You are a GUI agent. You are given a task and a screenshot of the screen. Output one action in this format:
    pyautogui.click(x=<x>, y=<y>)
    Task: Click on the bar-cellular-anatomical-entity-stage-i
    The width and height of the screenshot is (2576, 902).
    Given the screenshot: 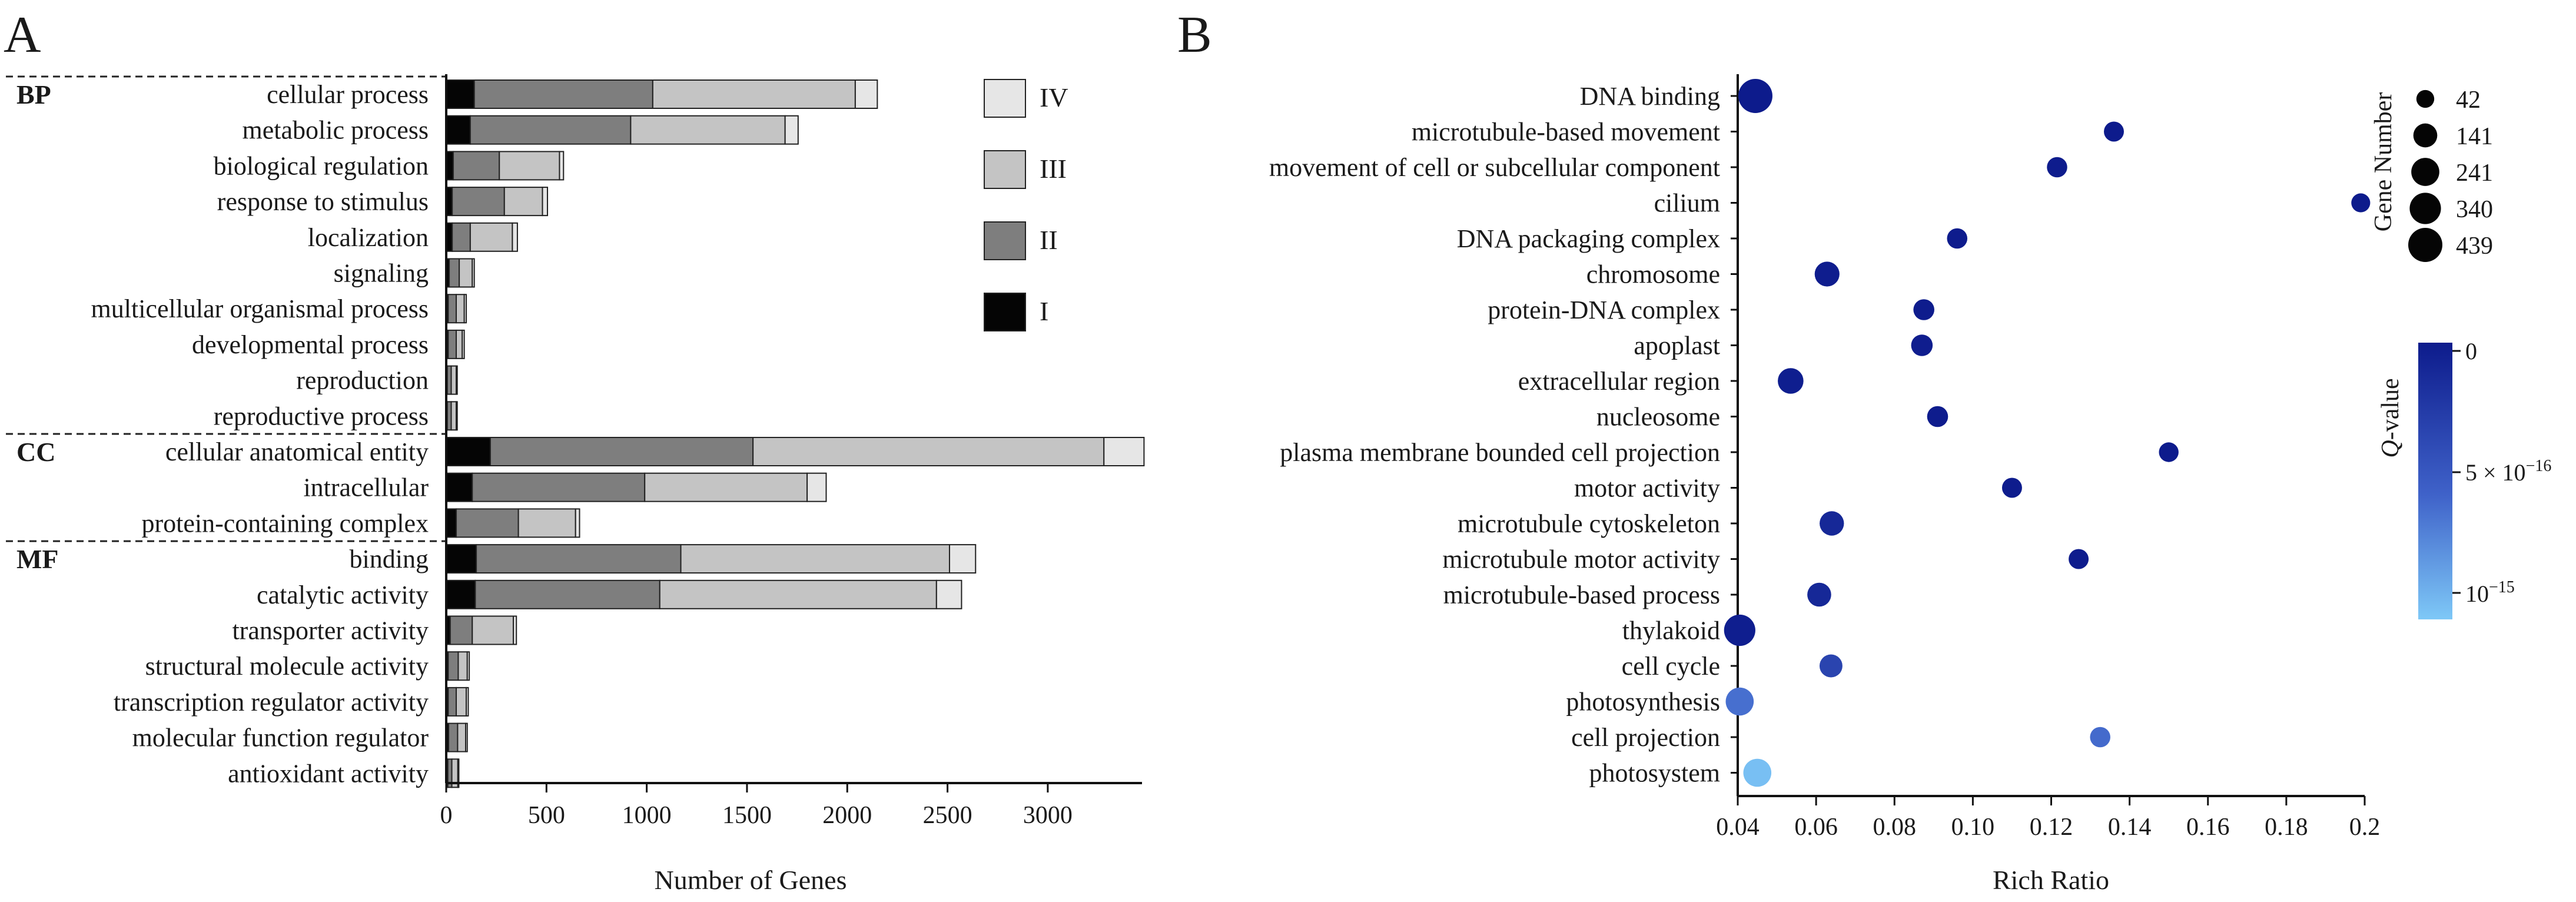 What is the action you would take?
    pyautogui.click(x=469, y=451)
    